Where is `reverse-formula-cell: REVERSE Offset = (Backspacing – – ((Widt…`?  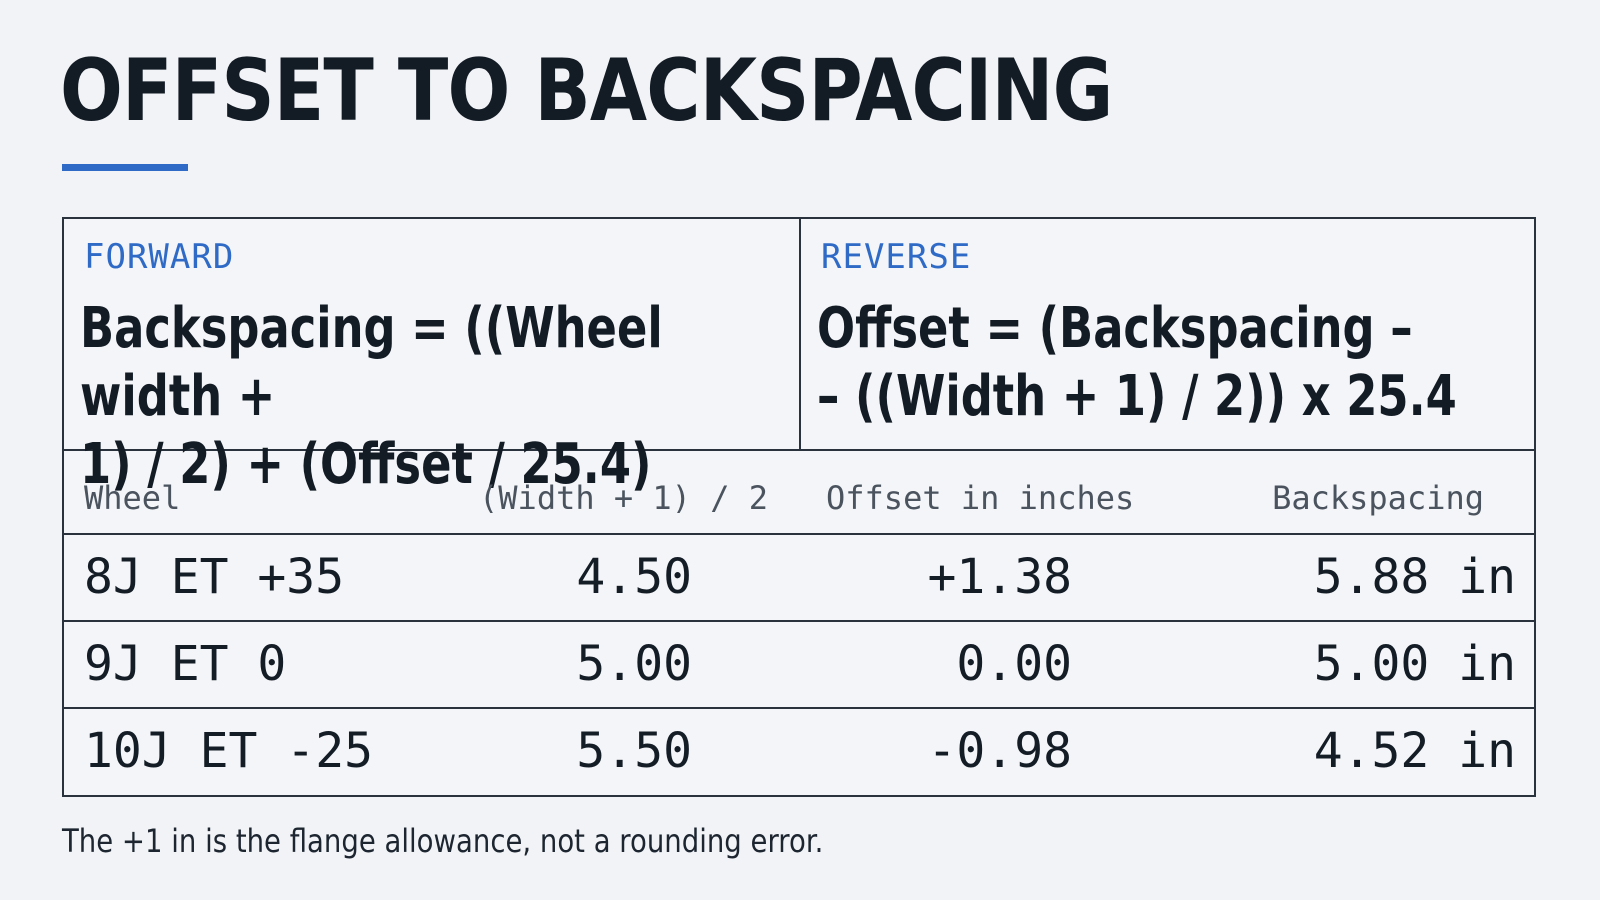 reverse-formula-cell: REVERSE Offset = (Backspacing – – ((Widt… is located at coordinates (1168, 334).